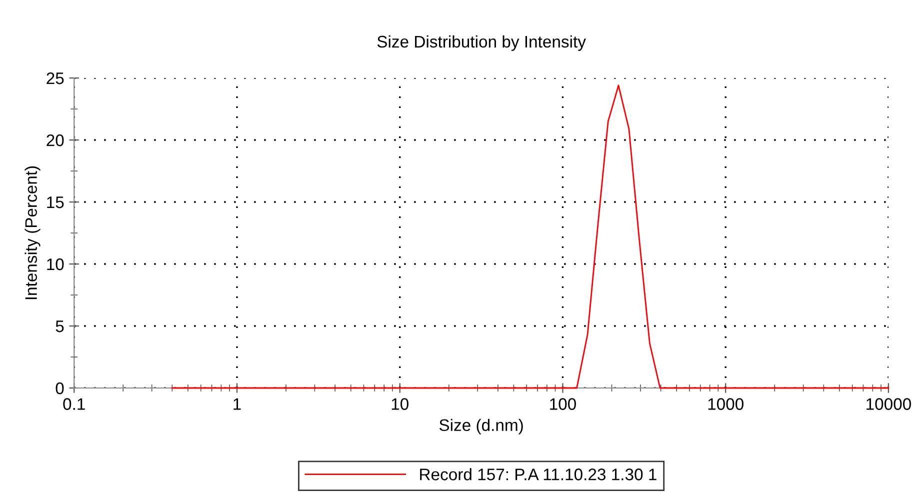 This screenshot has width=915, height=500. What do you see at coordinates (481, 426) in the screenshot?
I see `x-axis-title: Size (d.nm)` at bounding box center [481, 426].